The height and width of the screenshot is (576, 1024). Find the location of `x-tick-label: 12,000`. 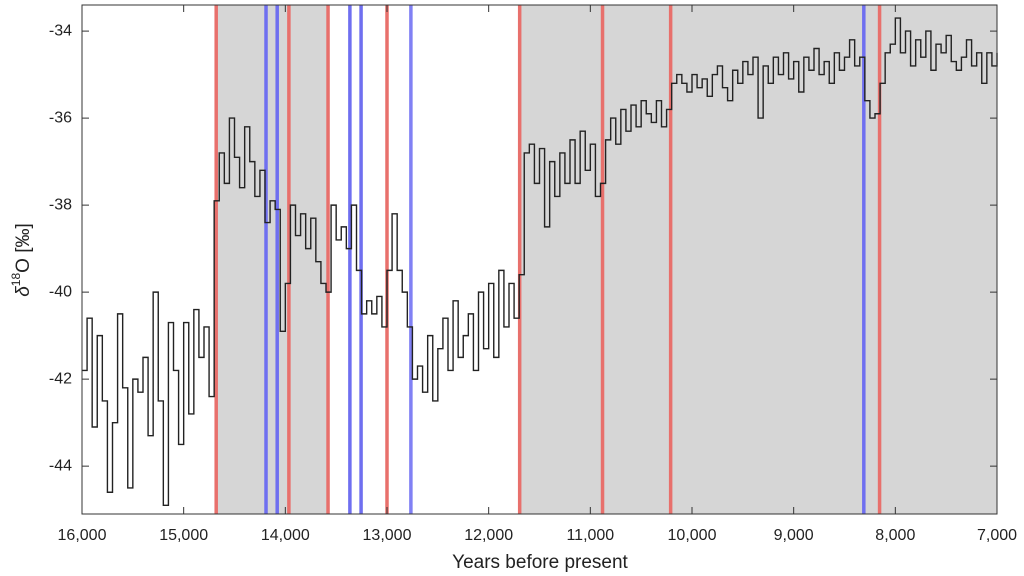

x-tick-label: 12,000 is located at coordinates (488, 535).